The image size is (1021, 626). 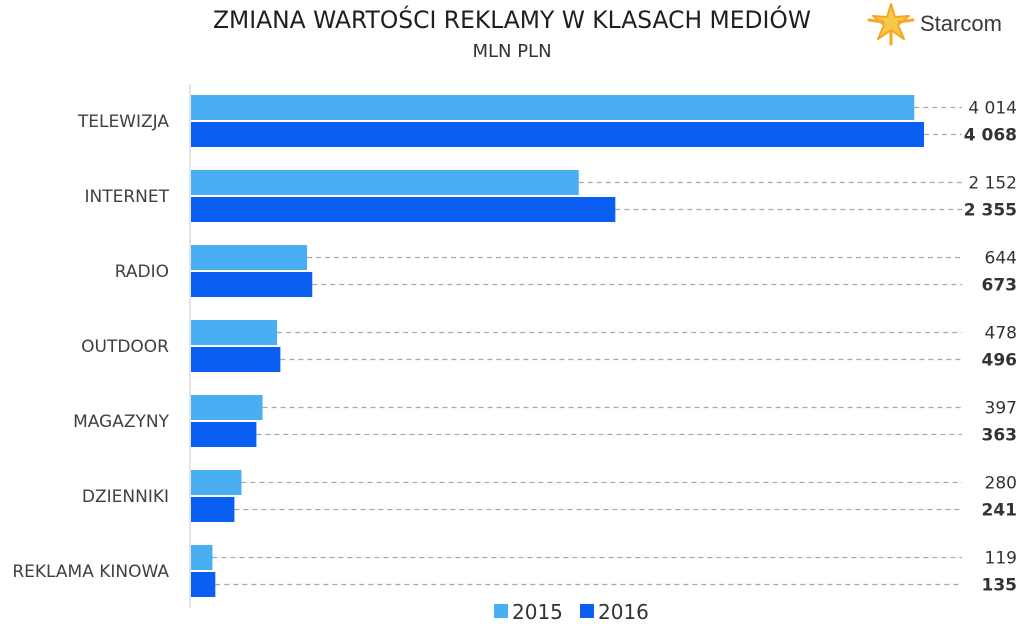 What do you see at coordinates (512, 19) in the screenshot?
I see `chart-title: ZMIANA WARTOŚCI REKLAMY W KLASACH MEDIÓW` at bounding box center [512, 19].